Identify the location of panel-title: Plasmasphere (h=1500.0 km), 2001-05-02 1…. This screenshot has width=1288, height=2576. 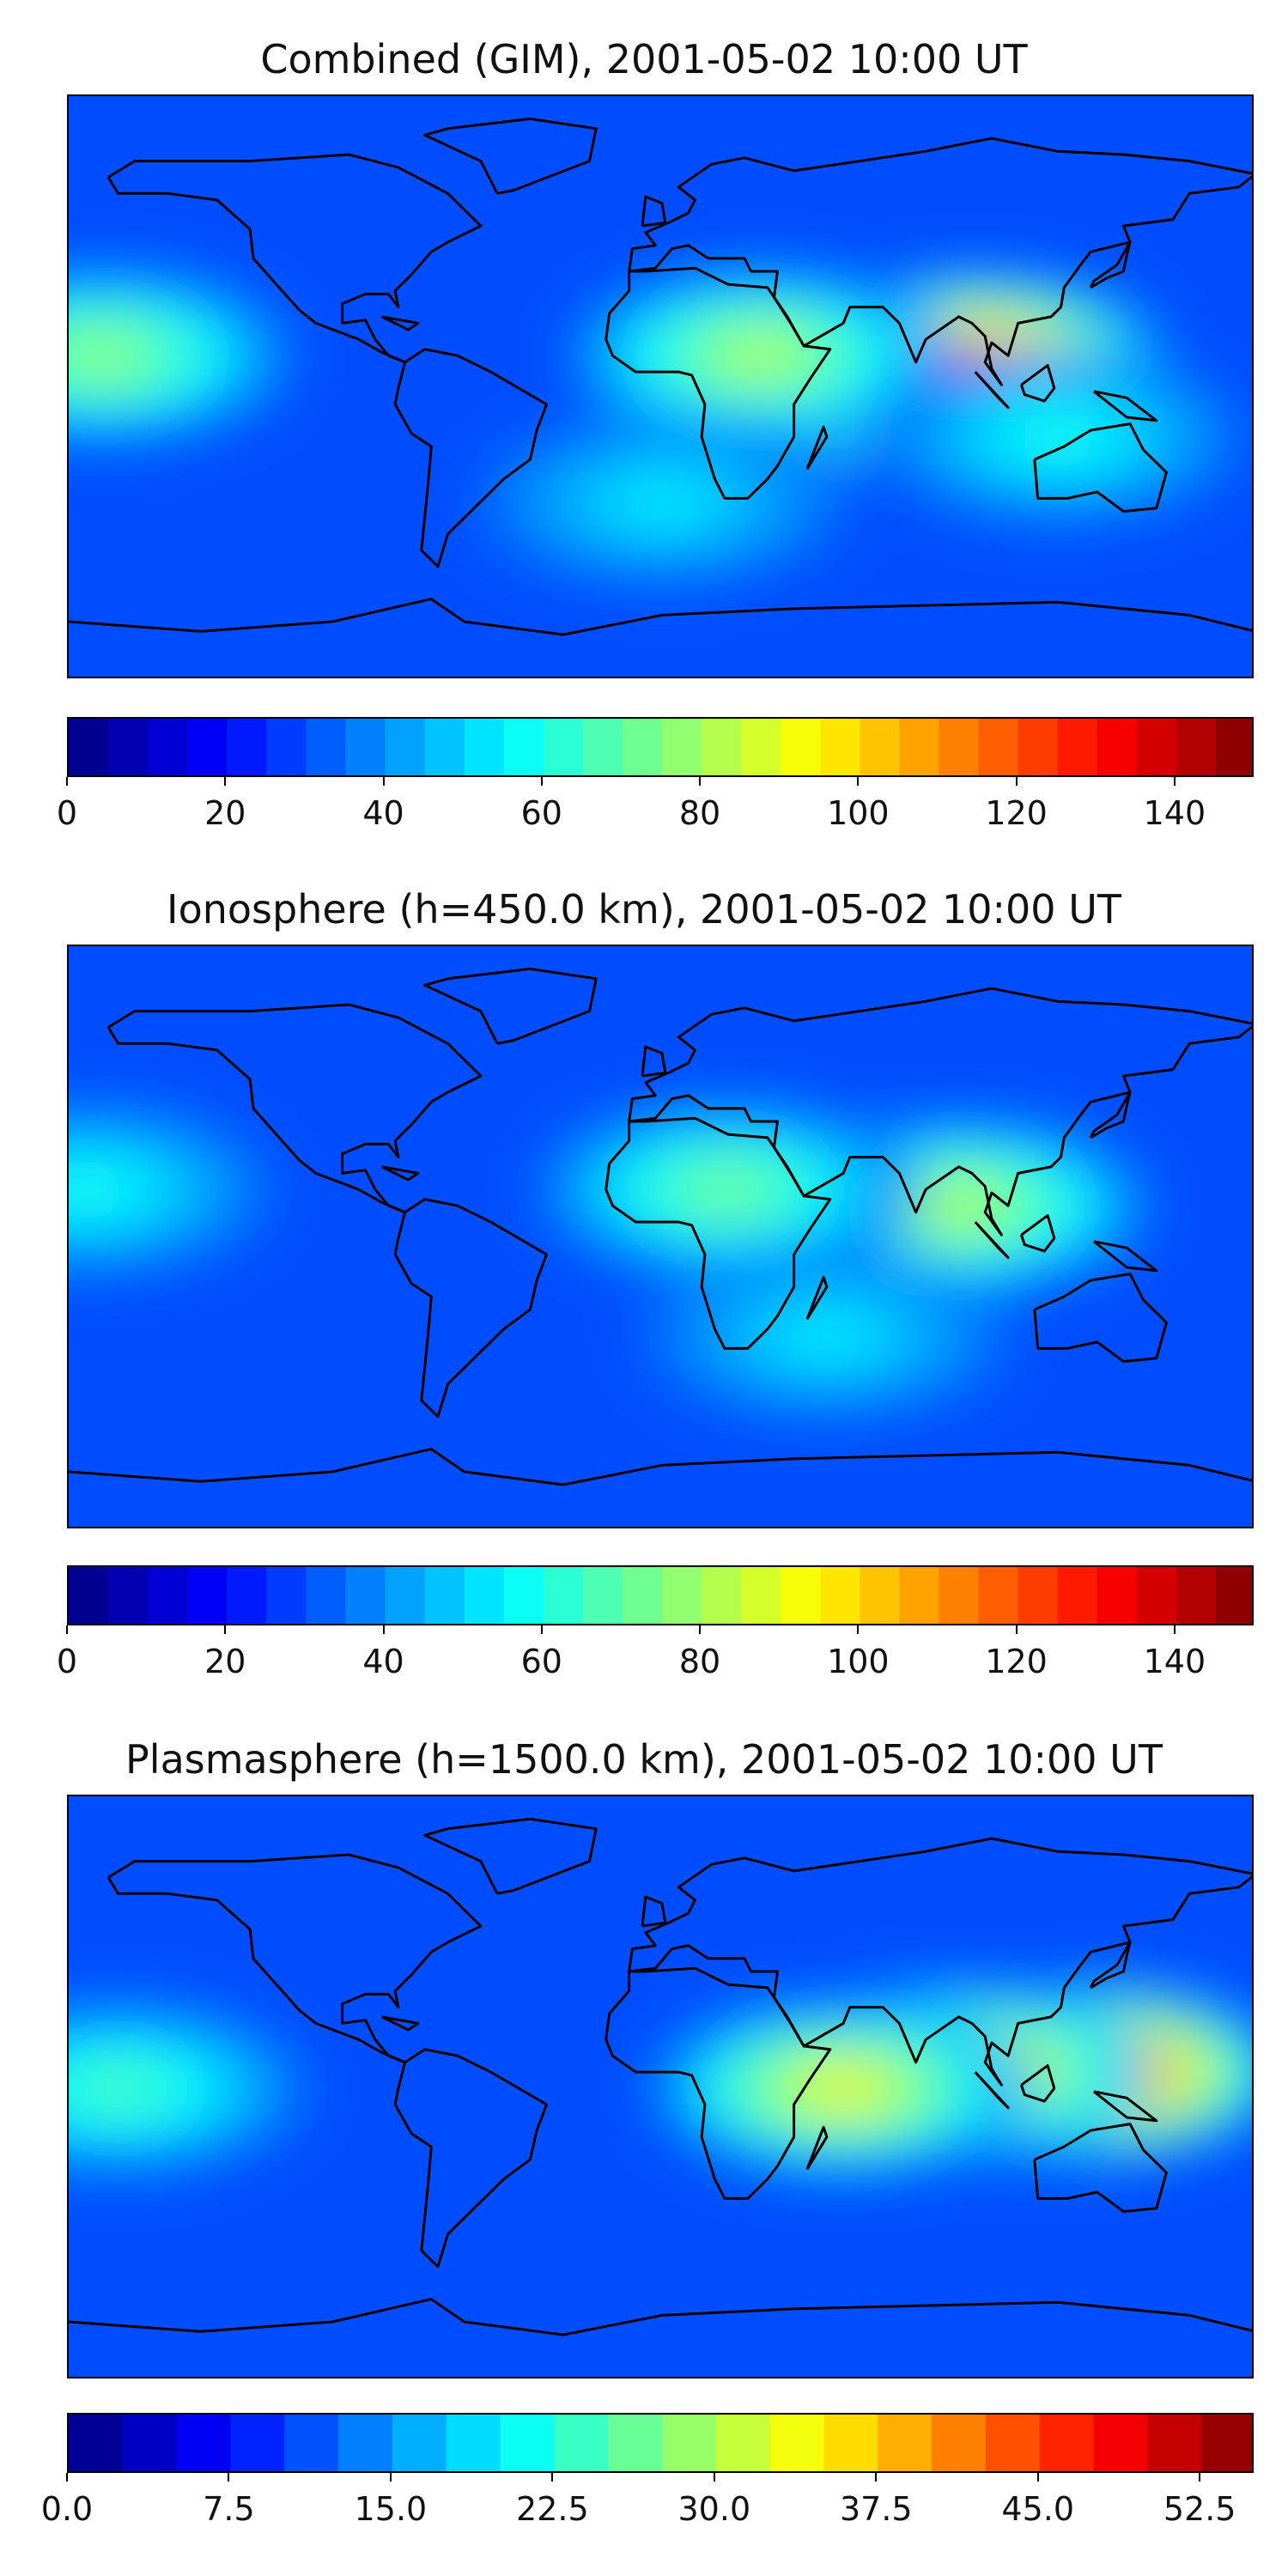
(644, 1760).